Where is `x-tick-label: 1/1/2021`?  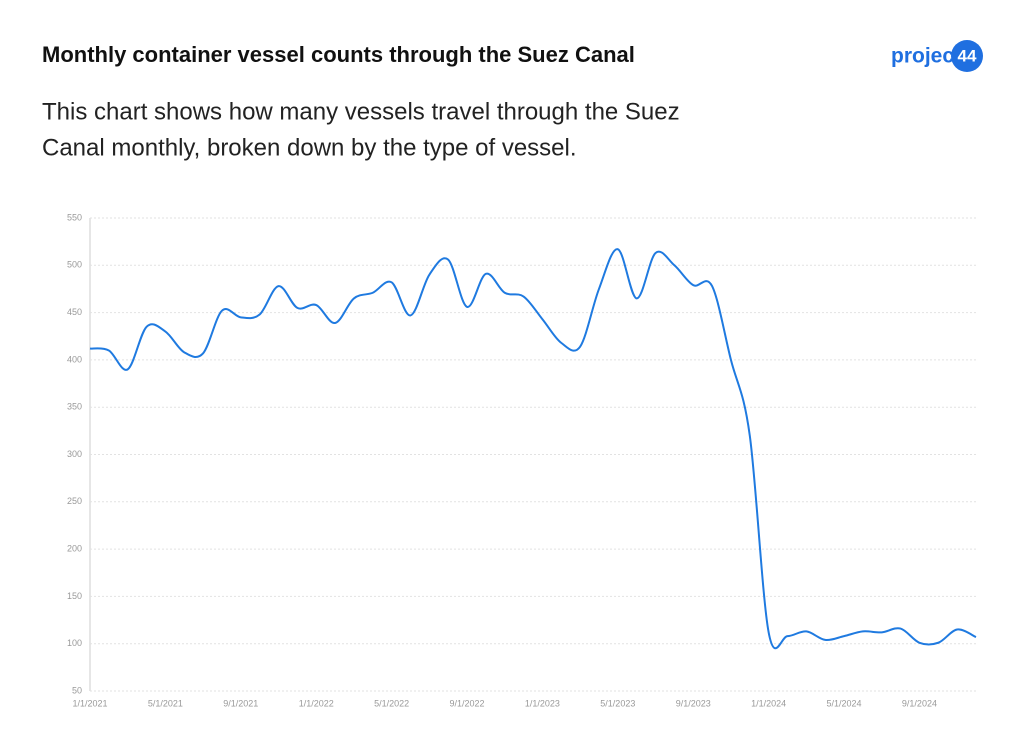
x-tick-label: 1/1/2021 is located at coordinates (89, 703).